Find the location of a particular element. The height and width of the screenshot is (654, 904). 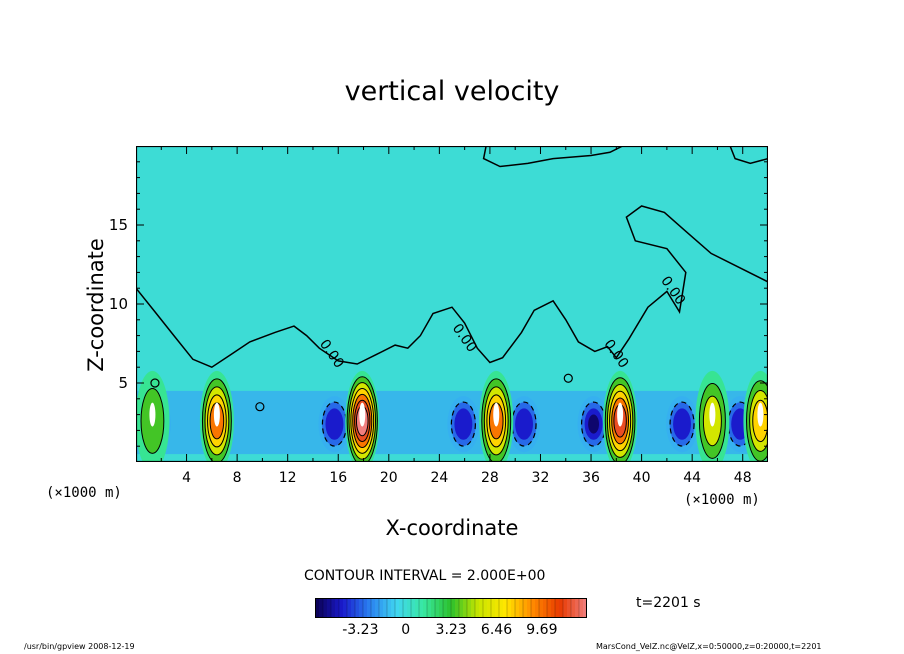

y-tick-label: 5 is located at coordinates (123, 383).